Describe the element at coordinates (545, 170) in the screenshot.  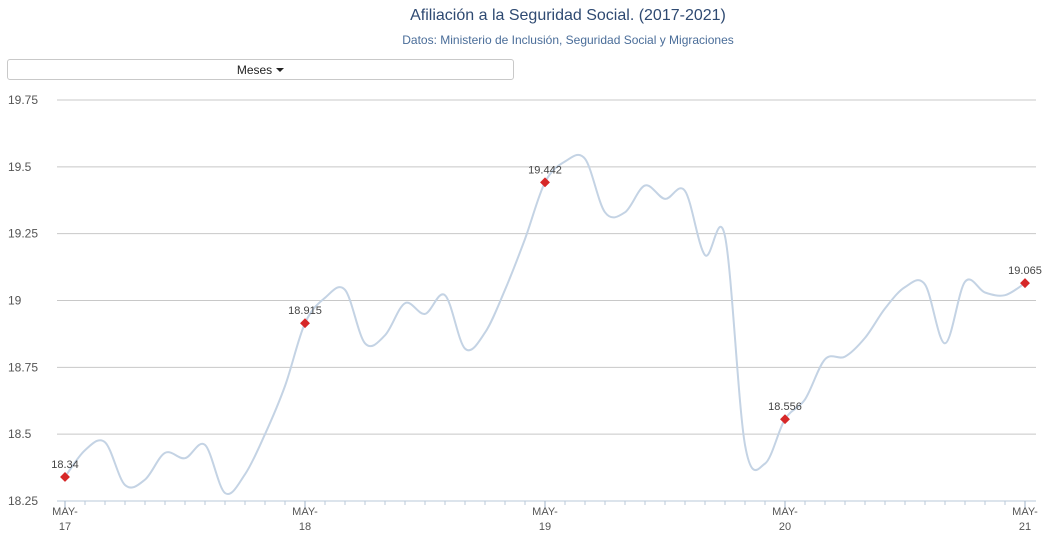
I see `data-label: 19.442` at that location.